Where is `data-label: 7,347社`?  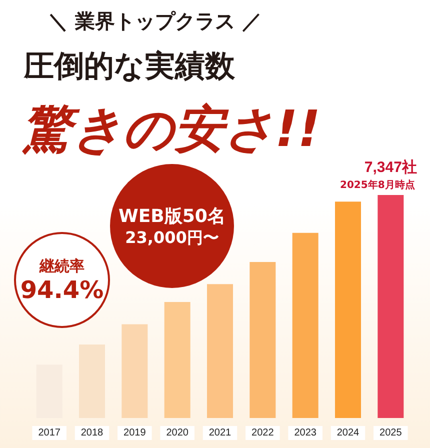
data-label: 7,347社 is located at coordinates (390, 167).